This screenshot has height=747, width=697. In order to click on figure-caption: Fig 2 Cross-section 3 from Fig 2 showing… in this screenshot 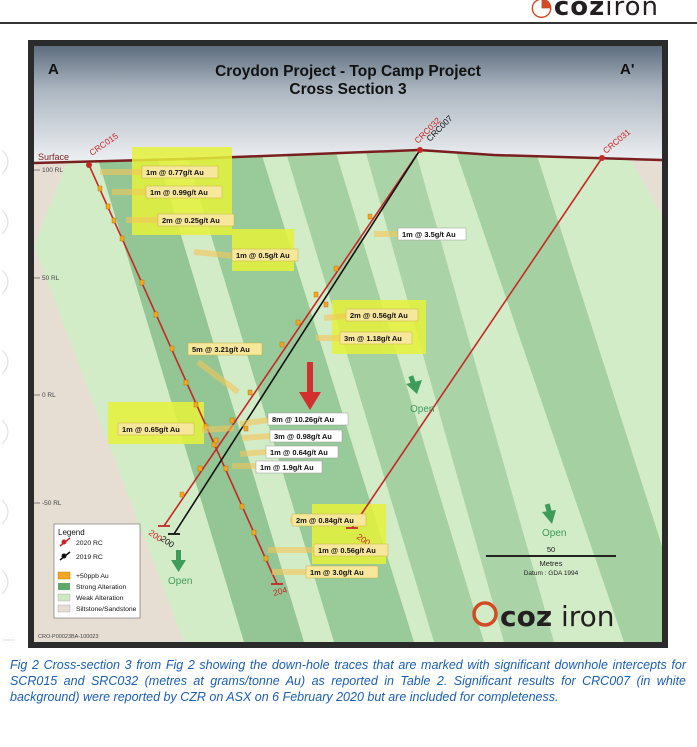, I will do `click(348, 681)`.